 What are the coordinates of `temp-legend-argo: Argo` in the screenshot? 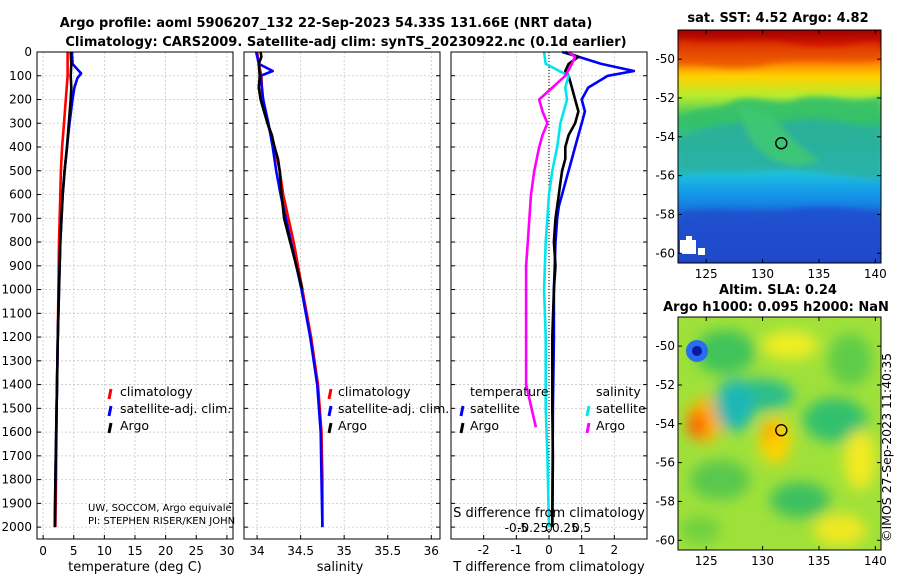 It's located at (134, 425).